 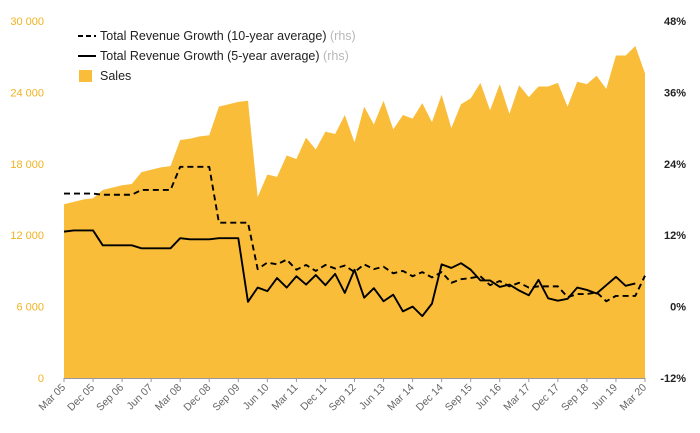 What do you see at coordinates (343, 398) in the screenshot?
I see `x-tick-label: Sep 12` at bounding box center [343, 398].